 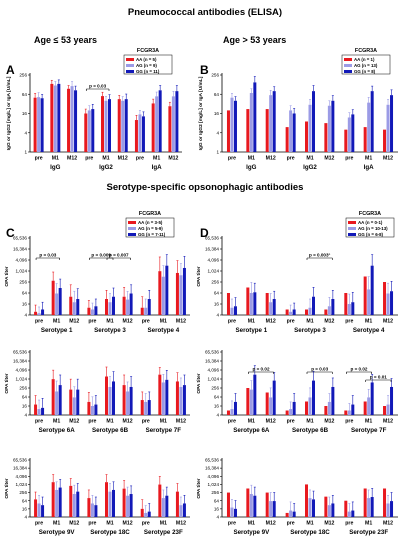 I want to click on legend-item: AA (n = 1), so click(x=364, y=59).